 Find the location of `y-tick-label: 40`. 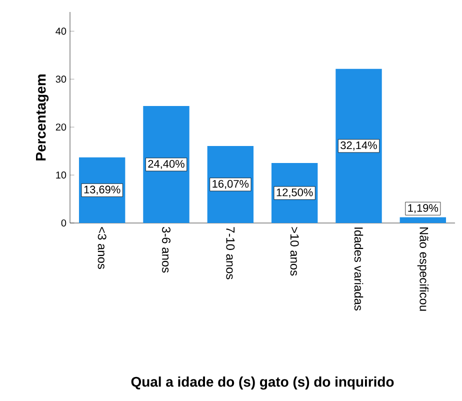

y-tick-label: 40 is located at coordinates (61, 31).